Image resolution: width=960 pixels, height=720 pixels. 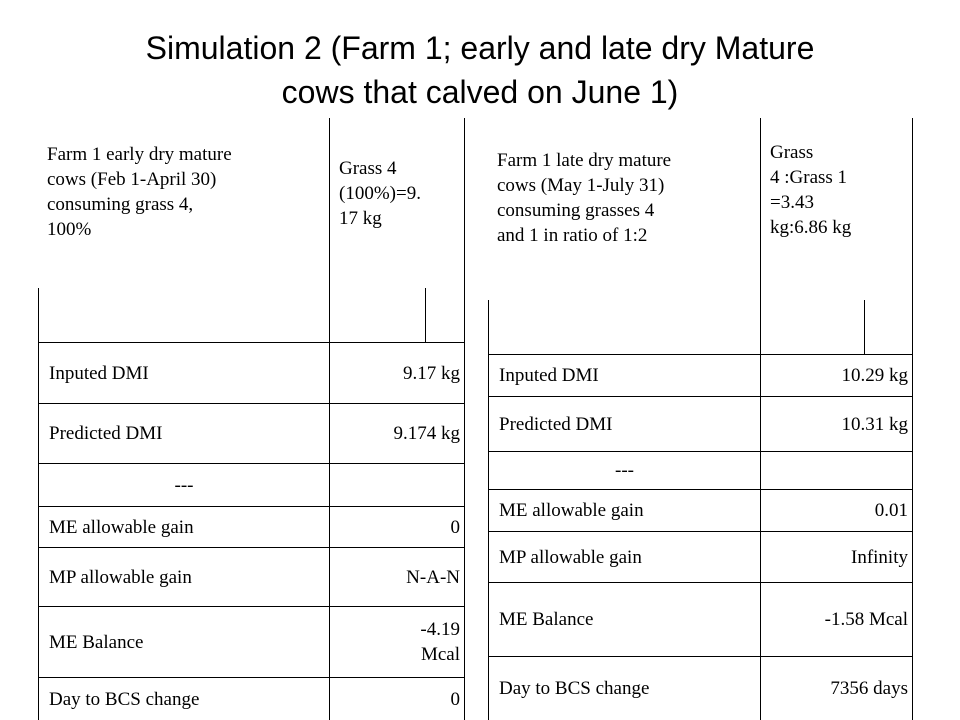 What do you see at coordinates (875, 424) in the screenshot?
I see `right-row-value: 10.31 kg` at bounding box center [875, 424].